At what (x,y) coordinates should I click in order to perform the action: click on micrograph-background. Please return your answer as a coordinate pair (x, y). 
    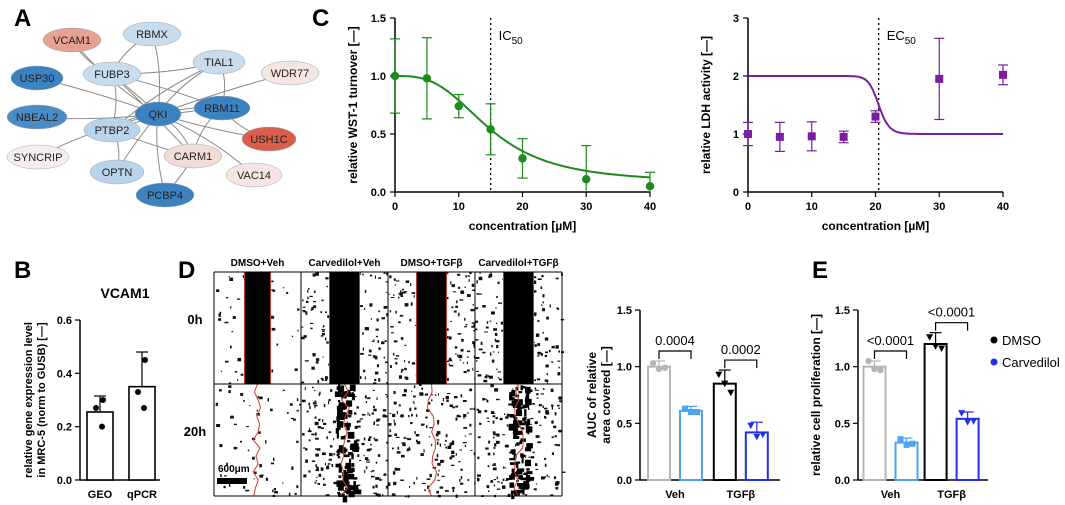
    Looking at the image, I should click on (431, 440).